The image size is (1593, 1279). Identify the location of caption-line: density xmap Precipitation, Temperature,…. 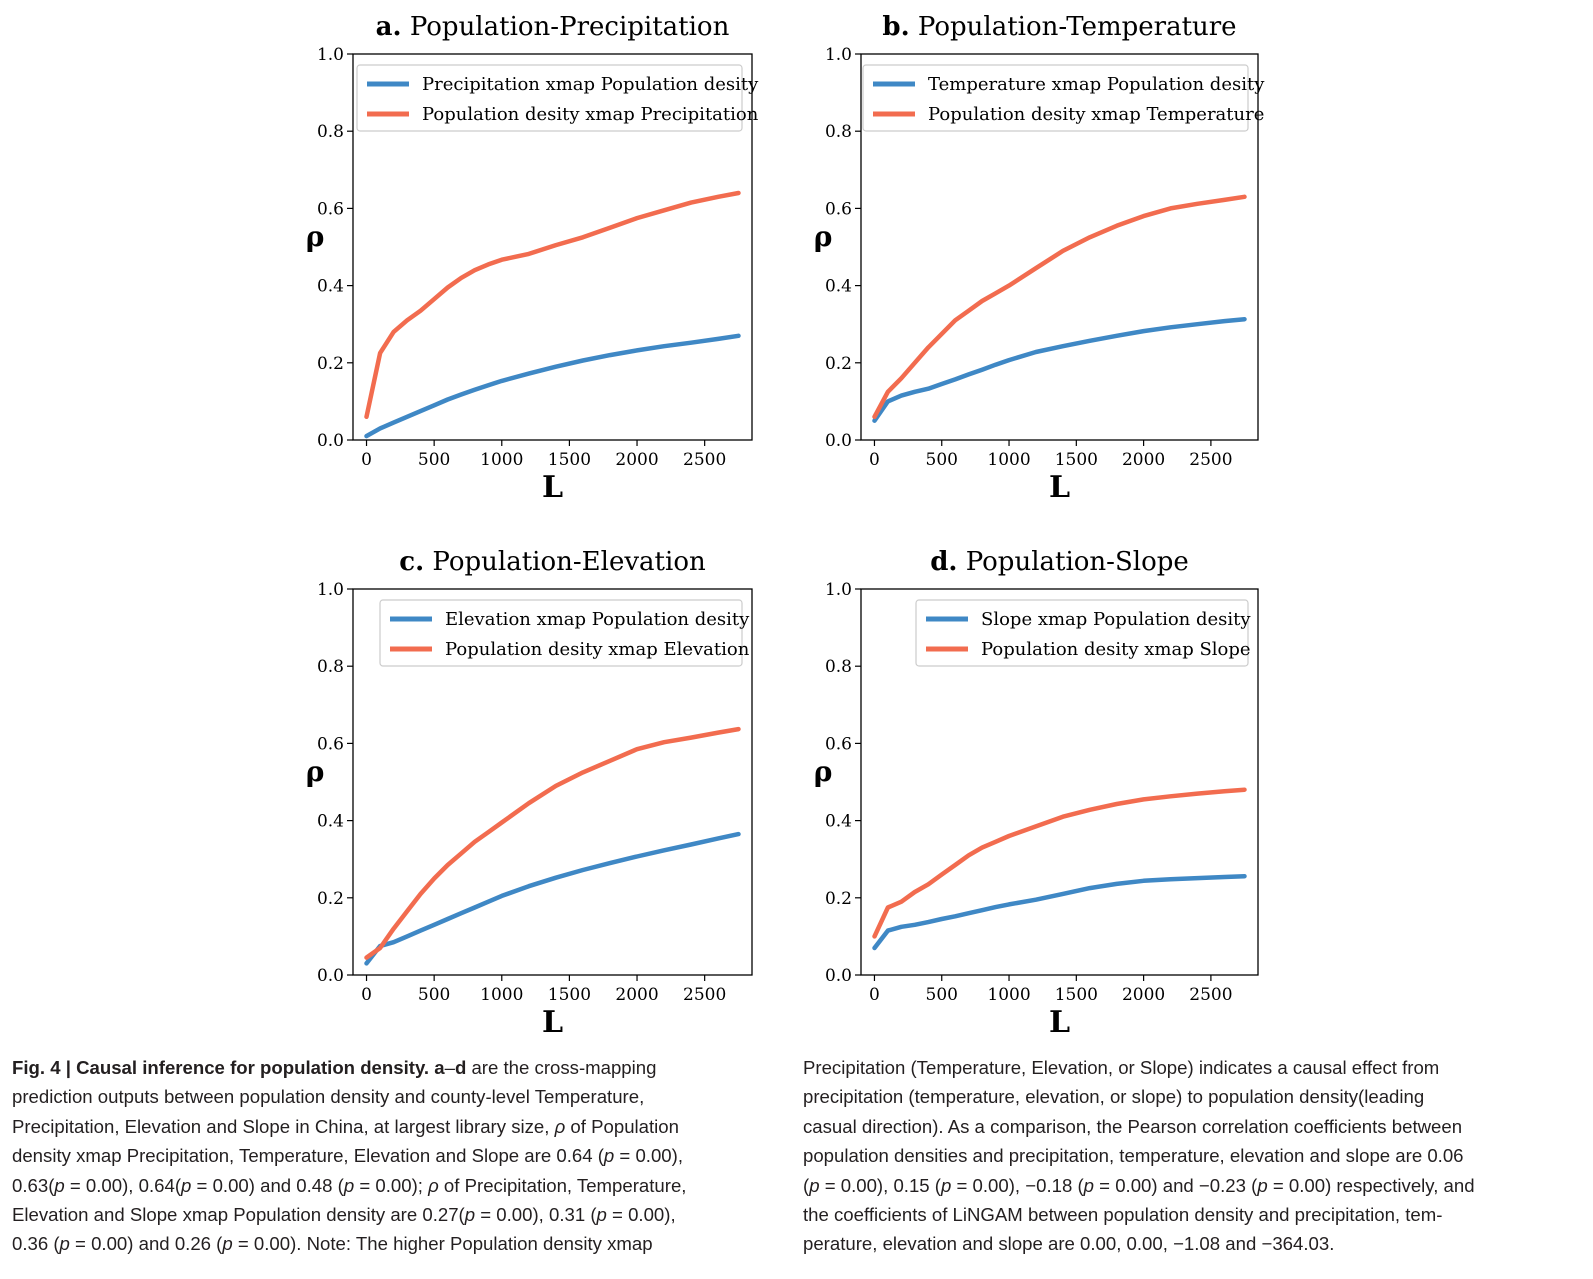
(398, 1155).